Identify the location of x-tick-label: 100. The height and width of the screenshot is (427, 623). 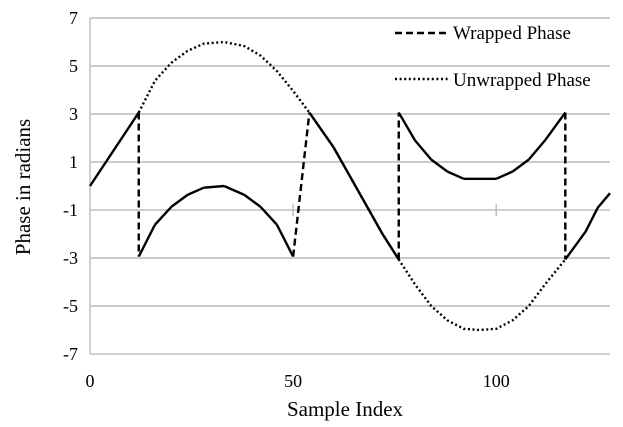
(496, 381).